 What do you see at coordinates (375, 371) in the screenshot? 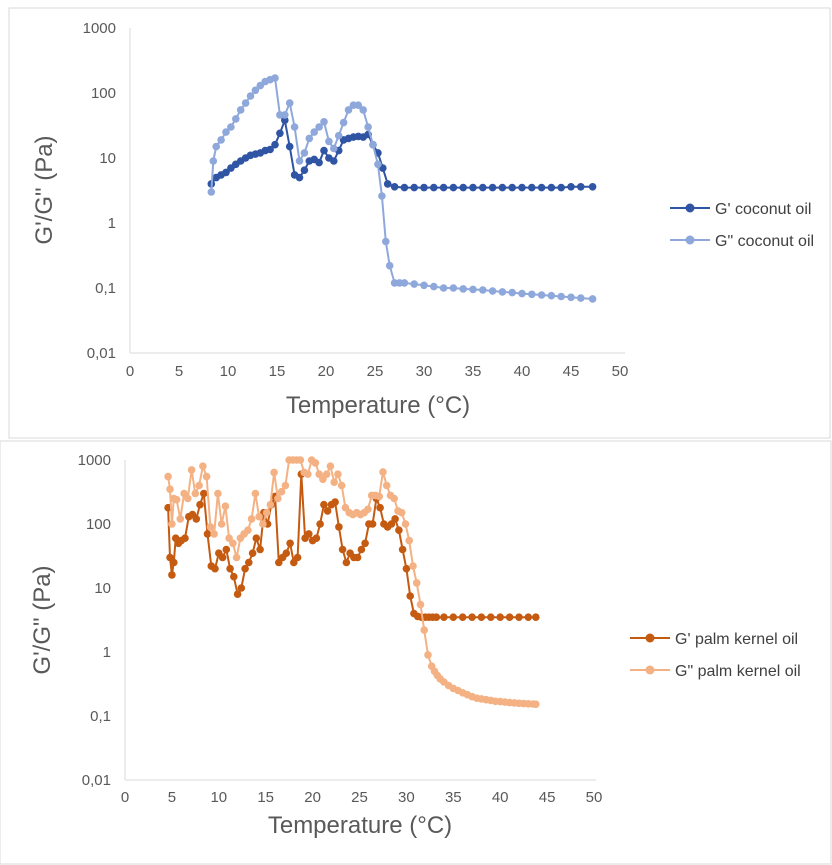
I see `x-tick-label: 25` at bounding box center [375, 371].